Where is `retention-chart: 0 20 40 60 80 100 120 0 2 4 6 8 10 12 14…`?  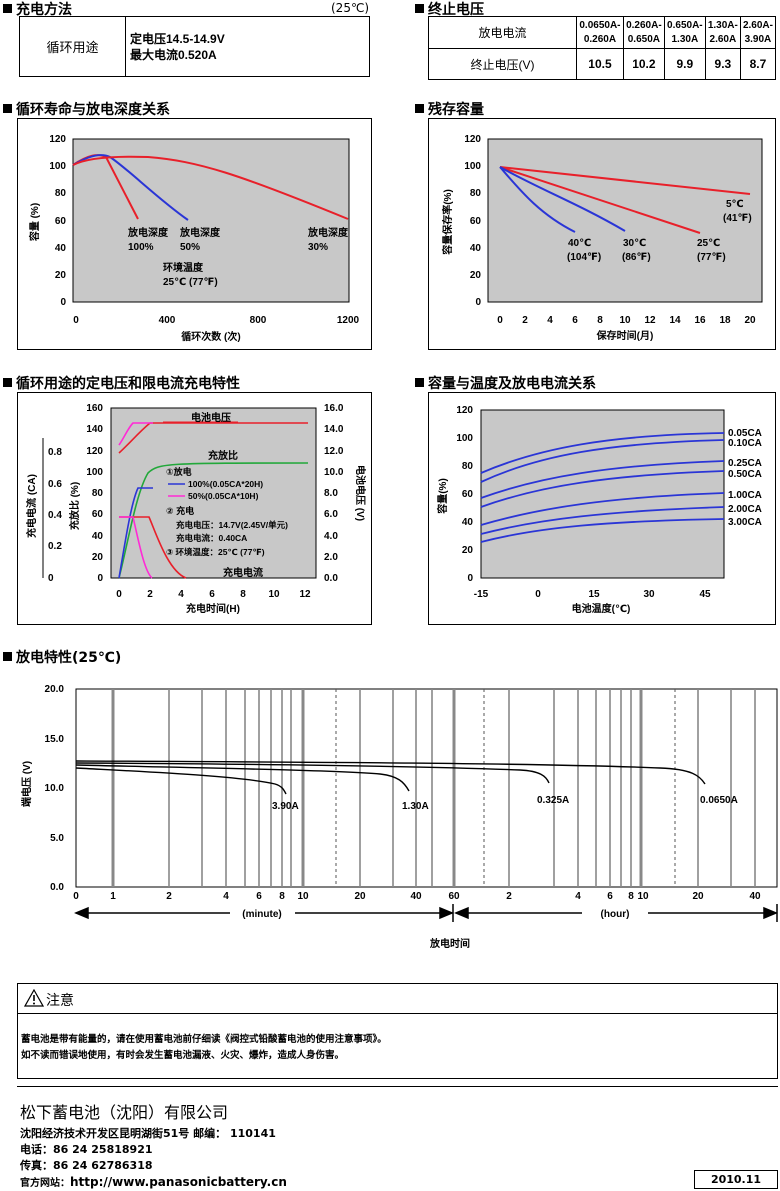 retention-chart: 0 20 40 60 80 100 120 0 2 4 6 8 10 12 14… is located at coordinates (602, 238).